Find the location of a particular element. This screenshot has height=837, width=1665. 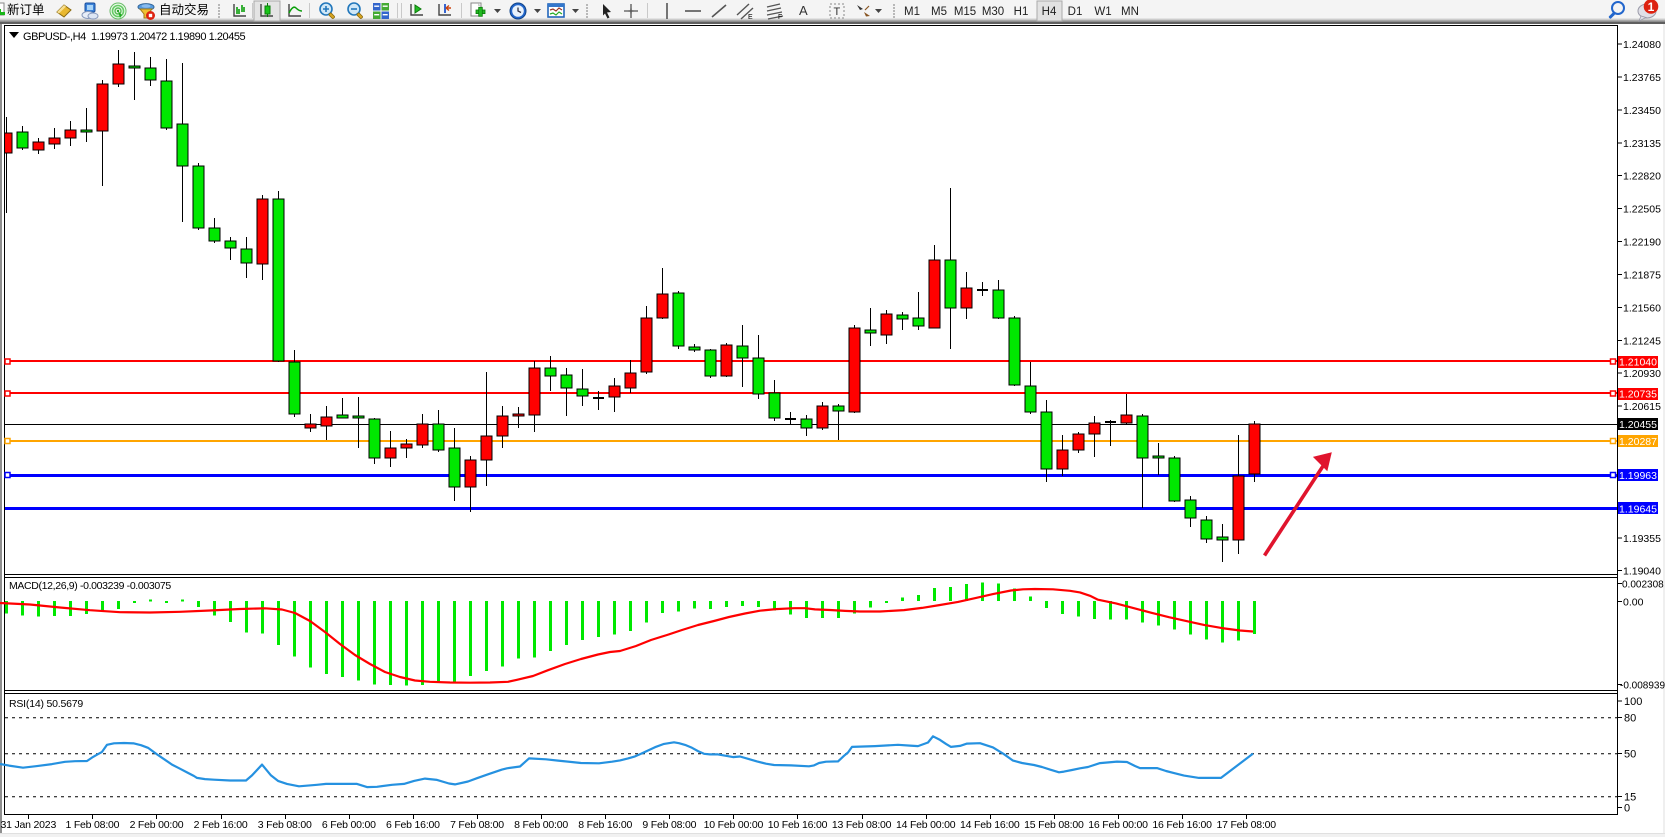

svg-text: 8 Feb 00:00 is located at coordinates (541, 825).